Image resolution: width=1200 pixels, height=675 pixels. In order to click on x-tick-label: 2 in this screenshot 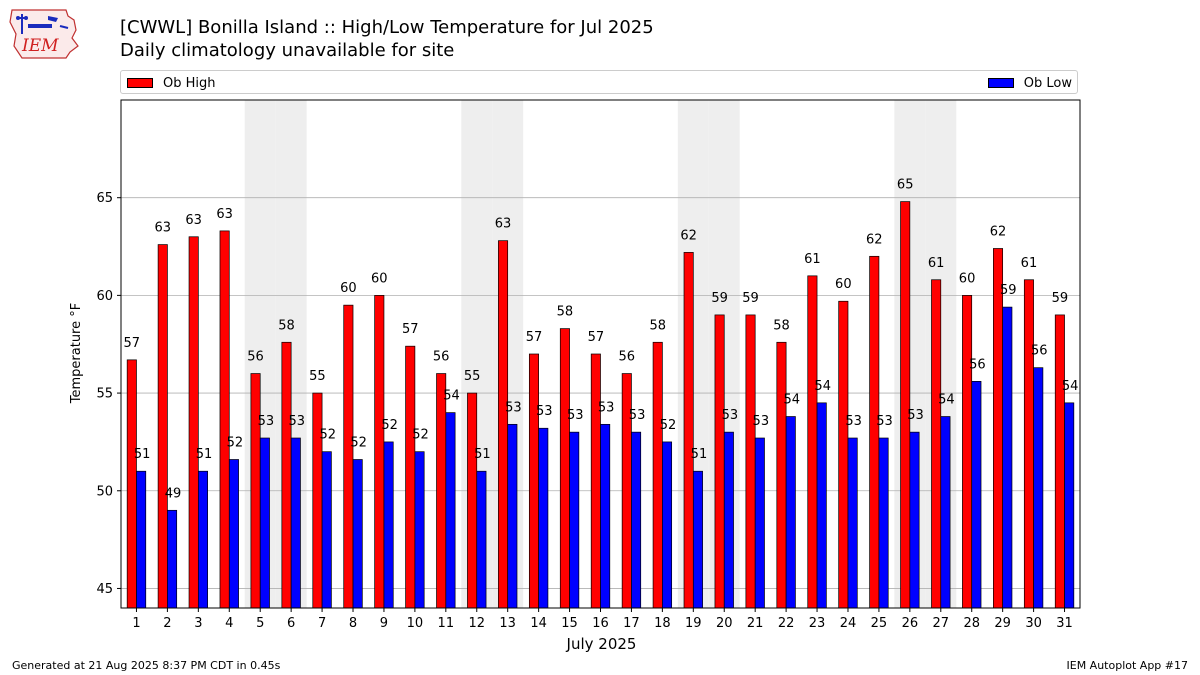, I will do `click(167, 623)`.